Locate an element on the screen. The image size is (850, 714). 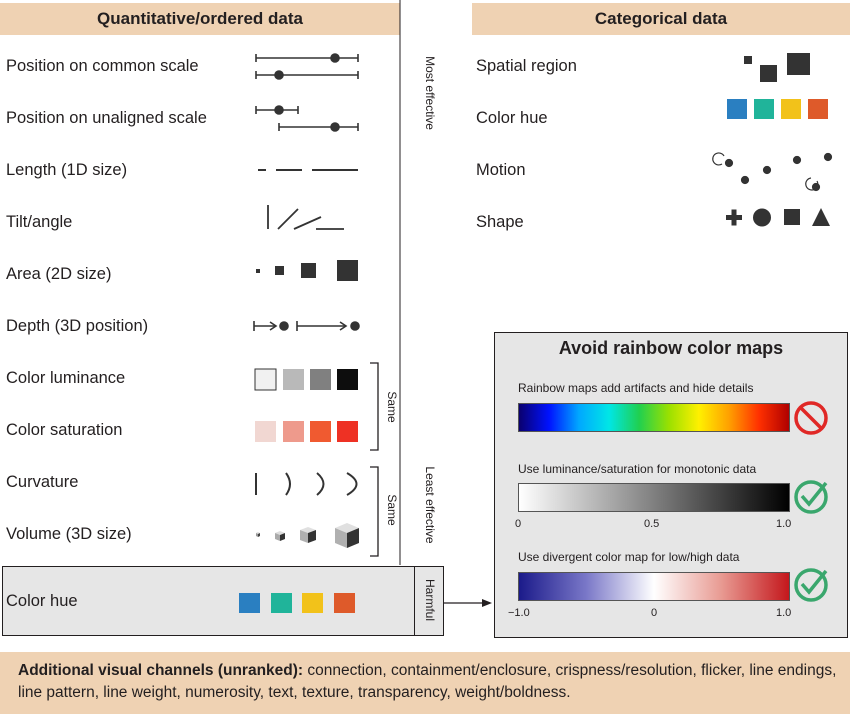
channel-position-common: Position on common scale is located at coordinates (102, 66).